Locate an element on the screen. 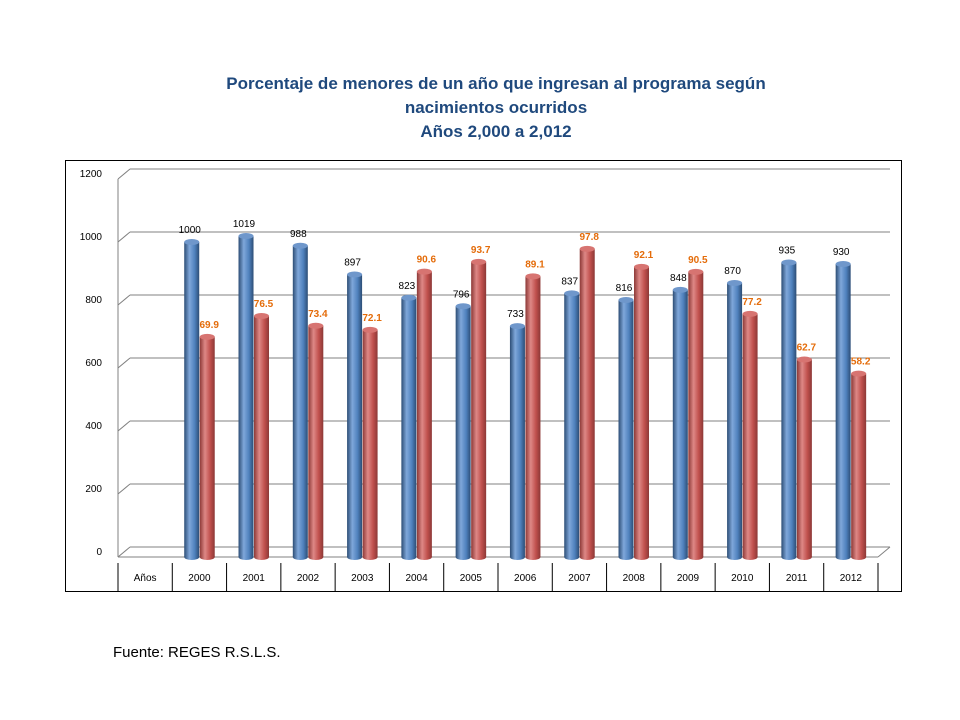 Image resolution: width=960 pixels, height=720 pixels. title-line-2: nacimientos ocurridos is located at coordinates (496, 107).